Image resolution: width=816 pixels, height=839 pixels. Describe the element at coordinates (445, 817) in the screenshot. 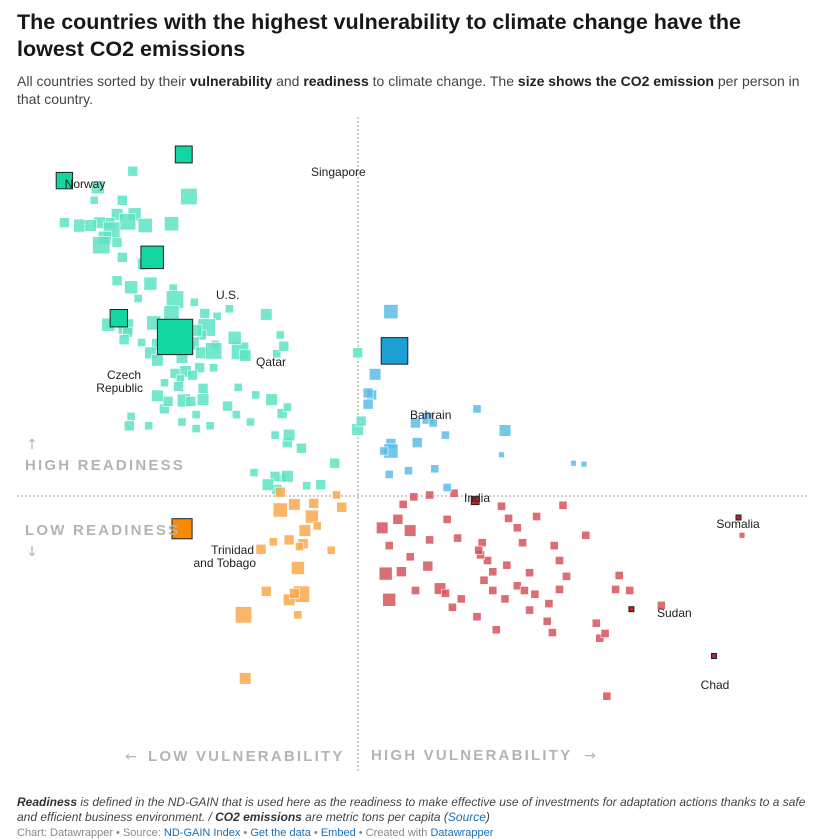

I see `notes-paren: (` at that location.